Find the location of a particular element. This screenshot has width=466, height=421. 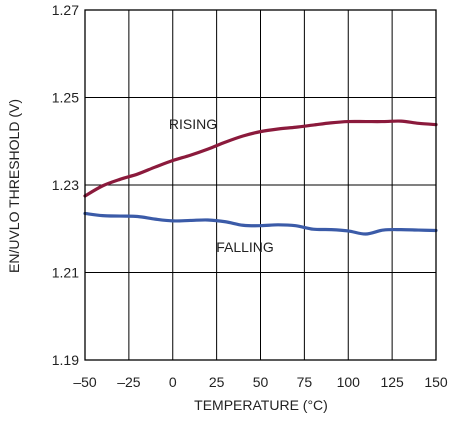

y-tick-label: 1.21 is located at coordinates (65, 273).